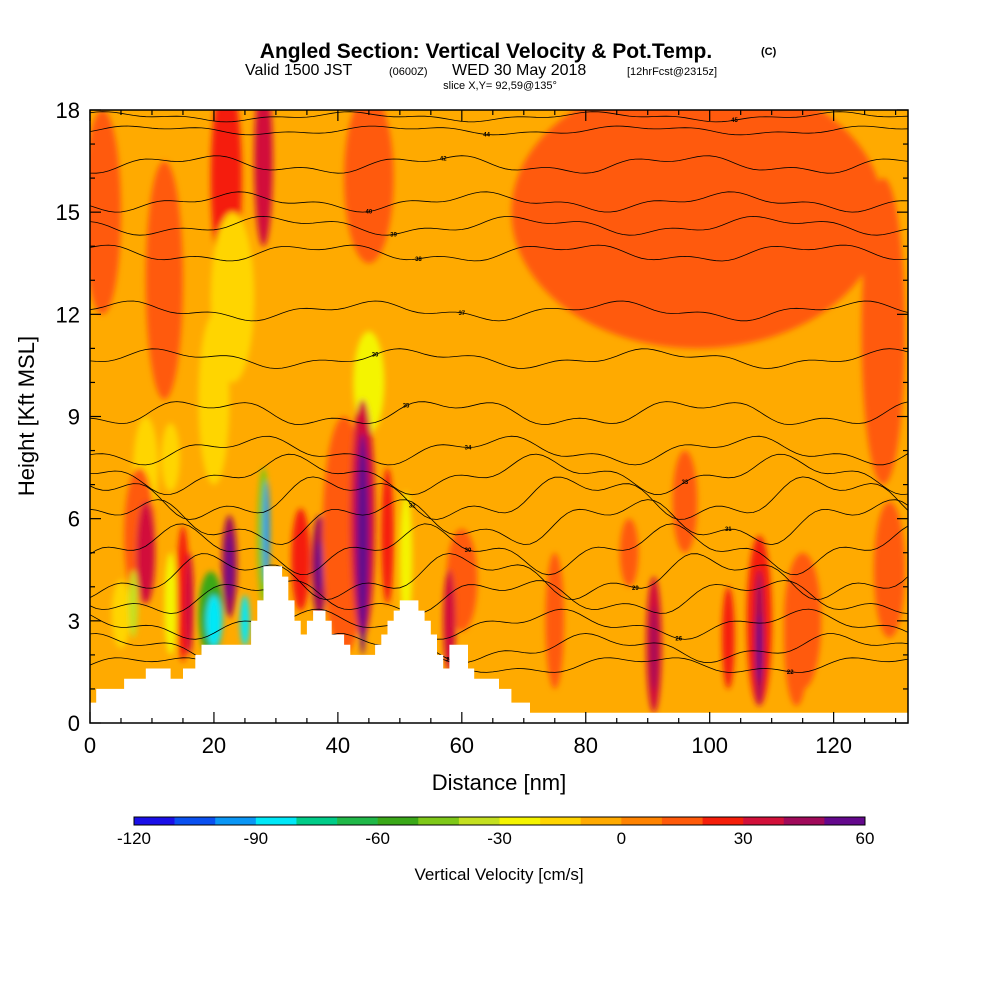  What do you see at coordinates (678, 640) in the screenshot?
I see `theta-contour-label: 26` at bounding box center [678, 640].